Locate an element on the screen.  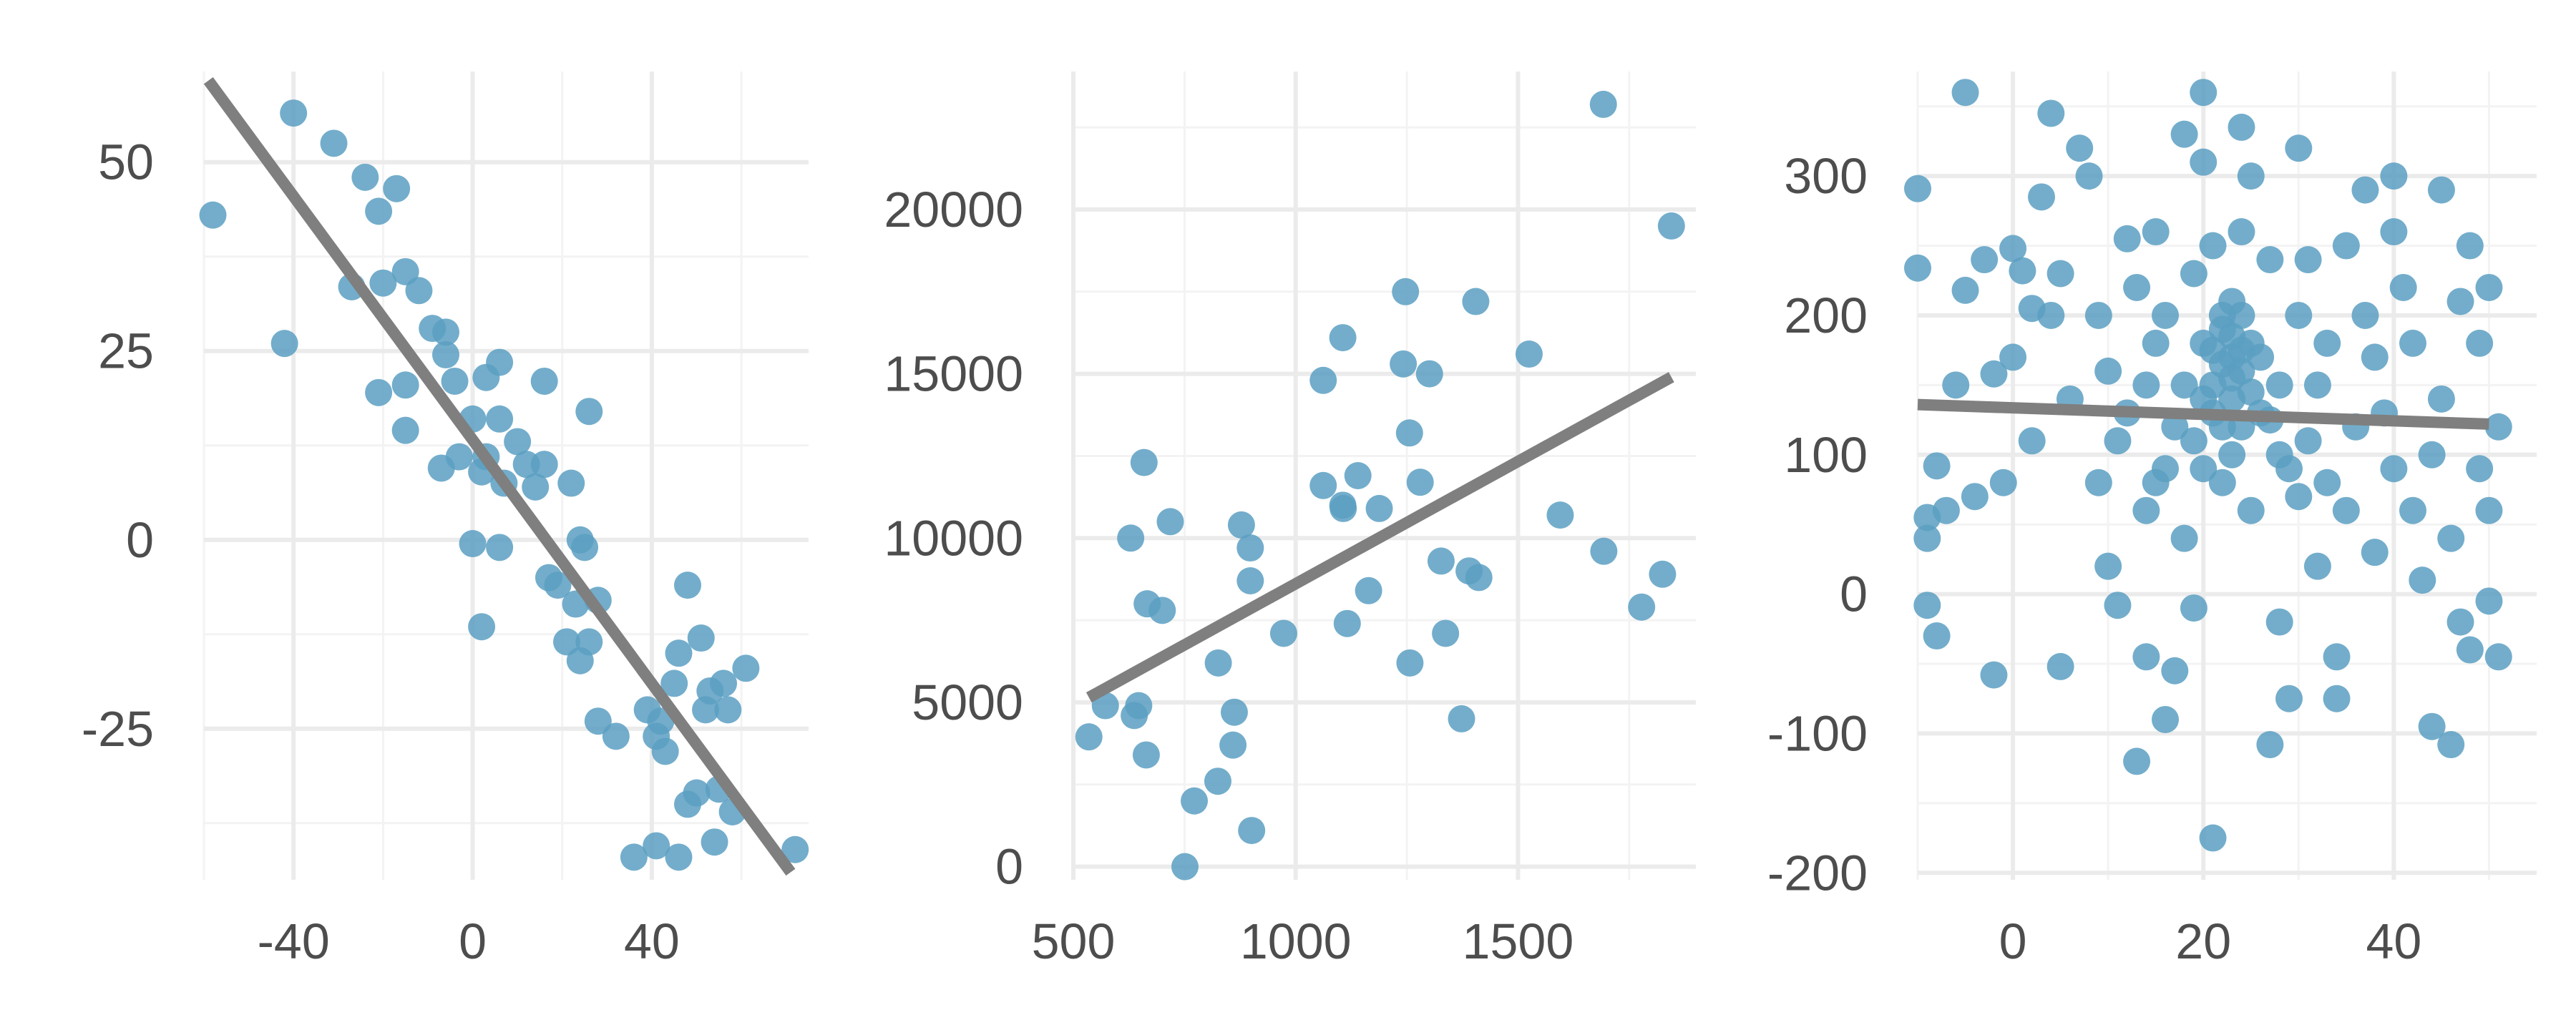
y-tick-label: 25 is located at coordinates (126, 351).